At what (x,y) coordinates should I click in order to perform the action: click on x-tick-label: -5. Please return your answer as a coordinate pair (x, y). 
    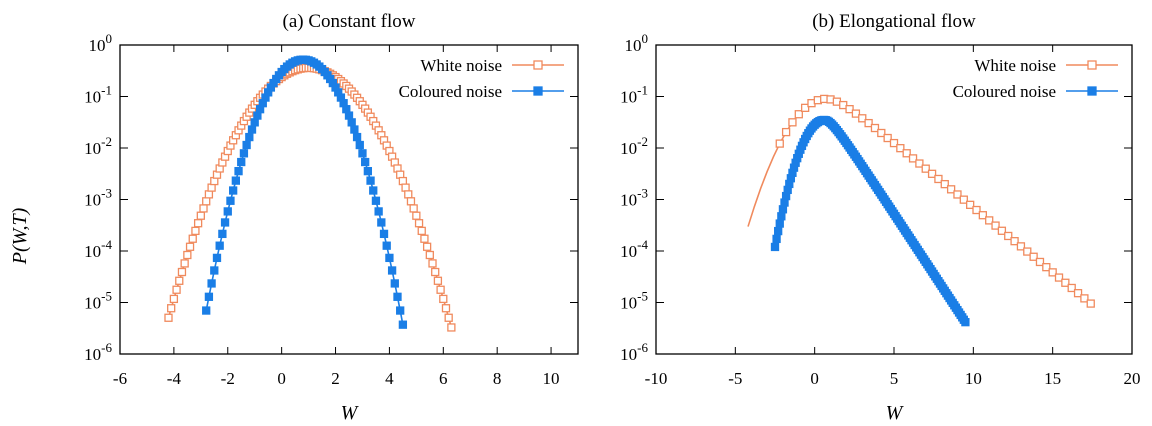
    Looking at the image, I should click on (735, 378).